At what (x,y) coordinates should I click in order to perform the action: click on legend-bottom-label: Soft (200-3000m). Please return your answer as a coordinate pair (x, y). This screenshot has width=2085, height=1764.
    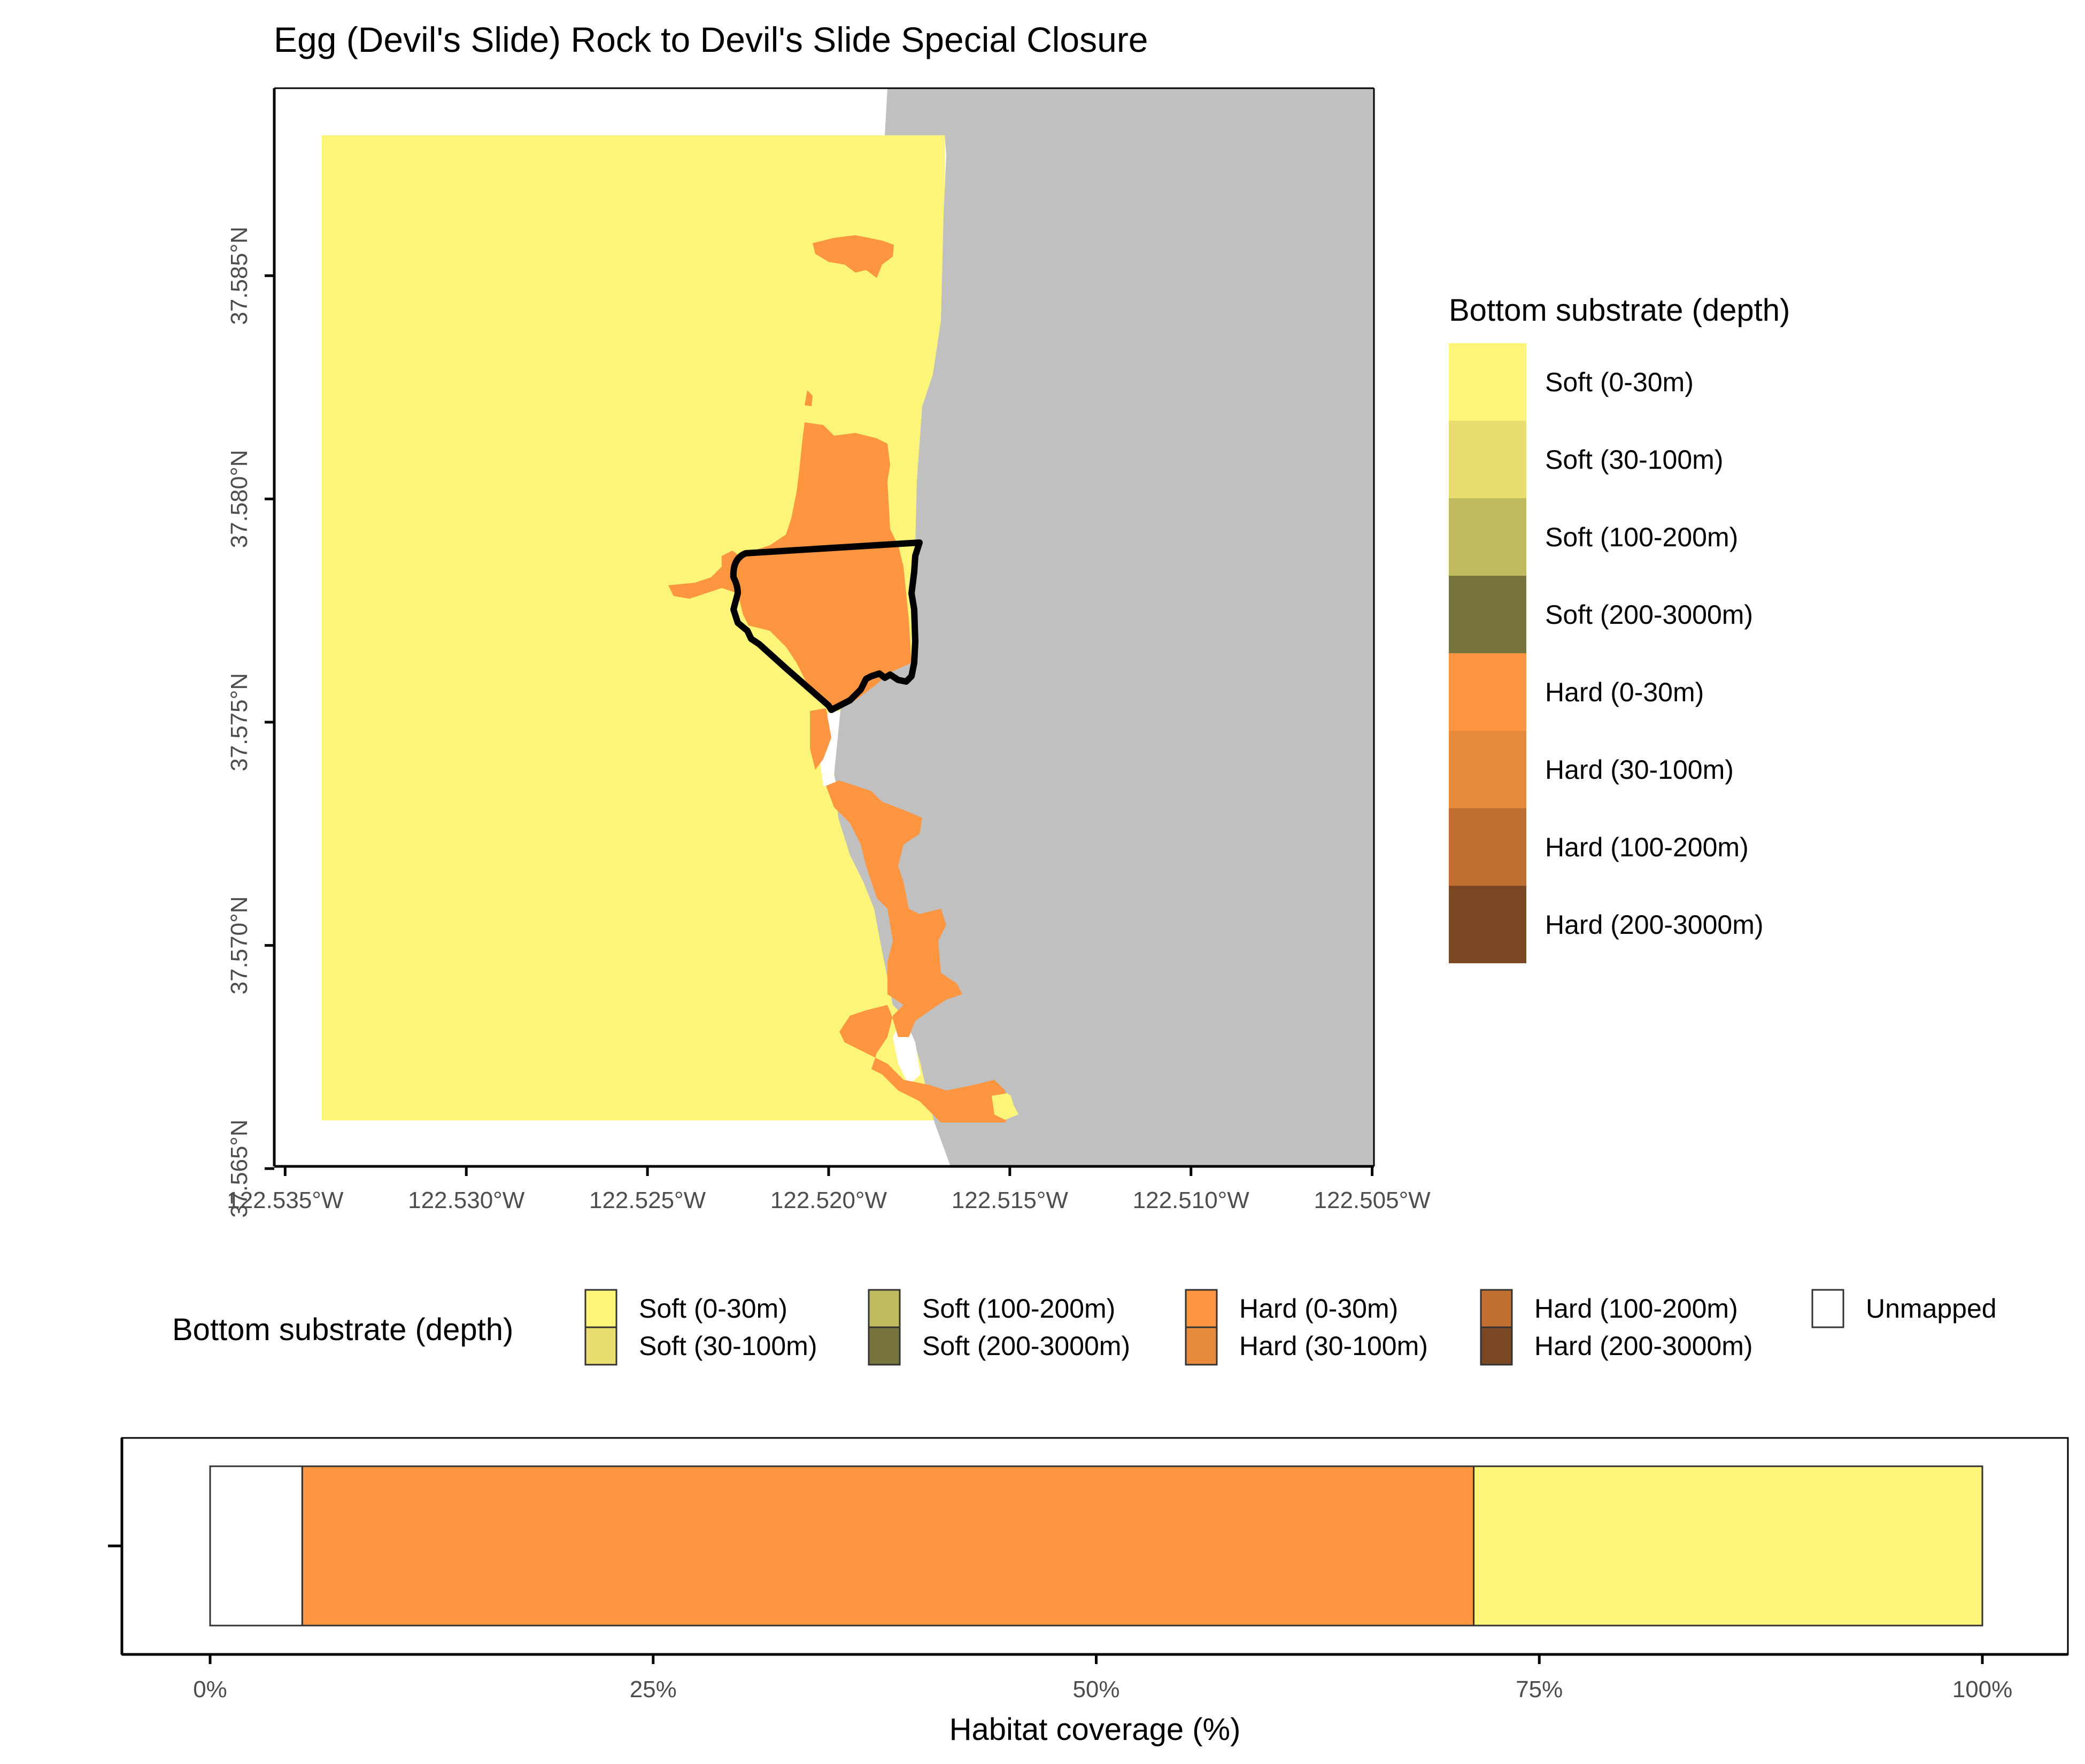
    Looking at the image, I should click on (1026, 1346).